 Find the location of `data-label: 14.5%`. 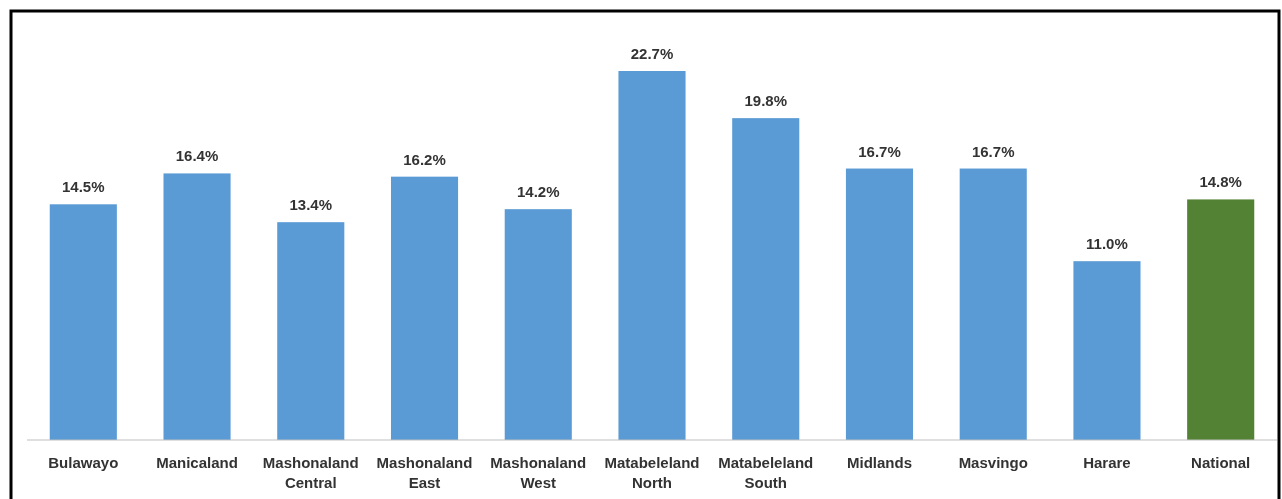

data-label: 14.5% is located at coordinates (83, 187).